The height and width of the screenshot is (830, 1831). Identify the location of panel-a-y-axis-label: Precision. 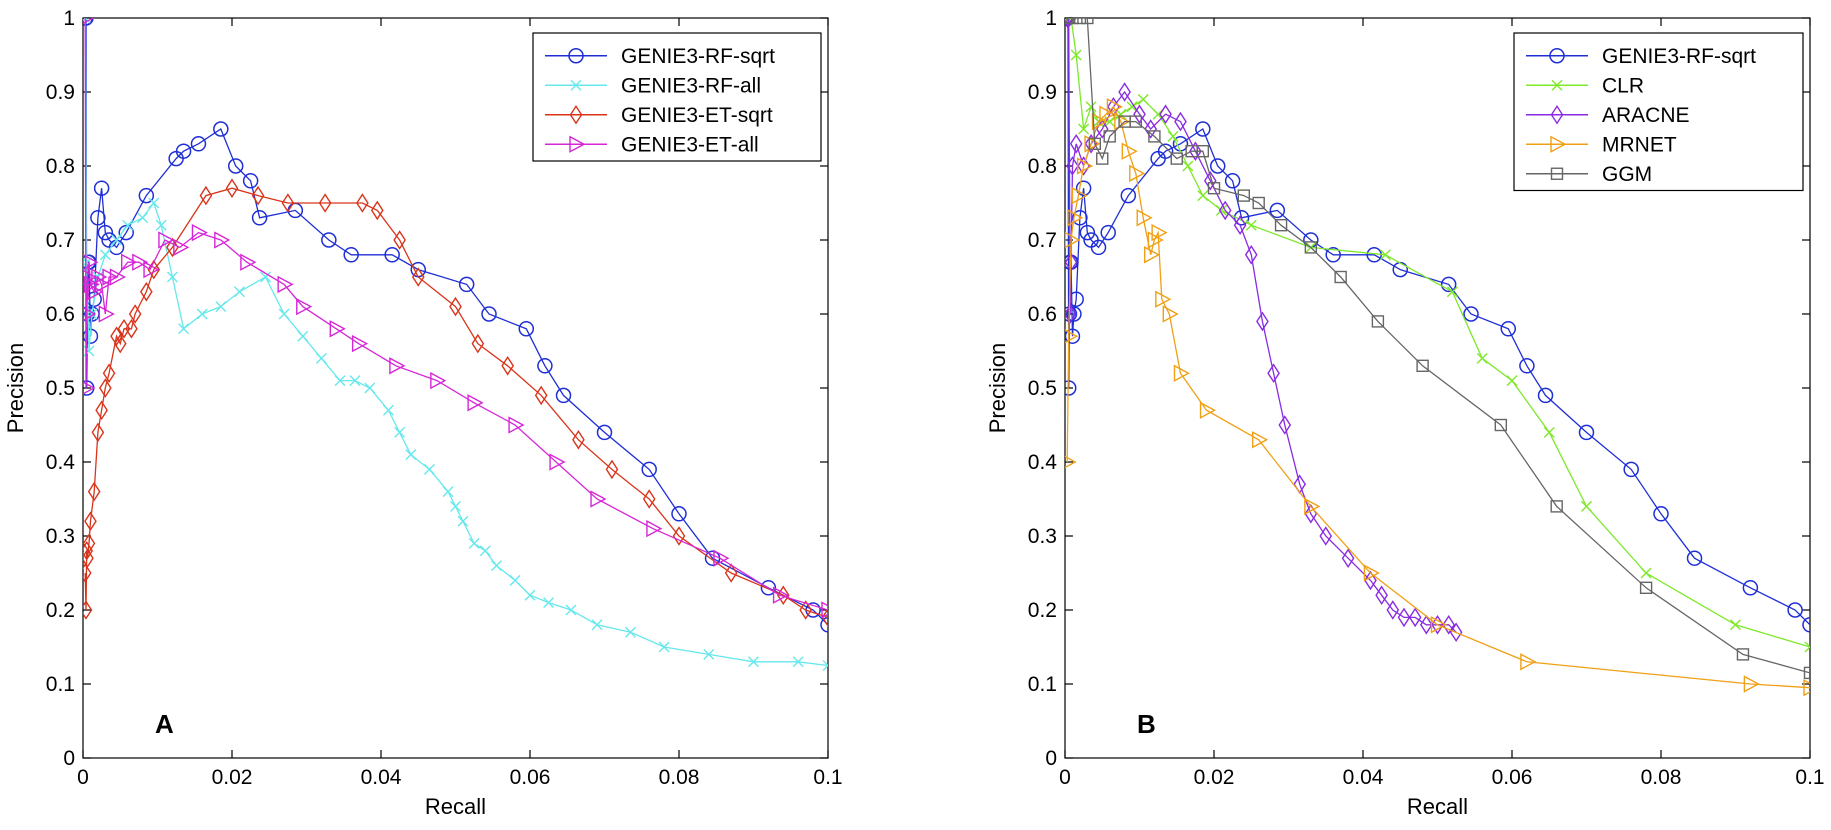
(15, 388).